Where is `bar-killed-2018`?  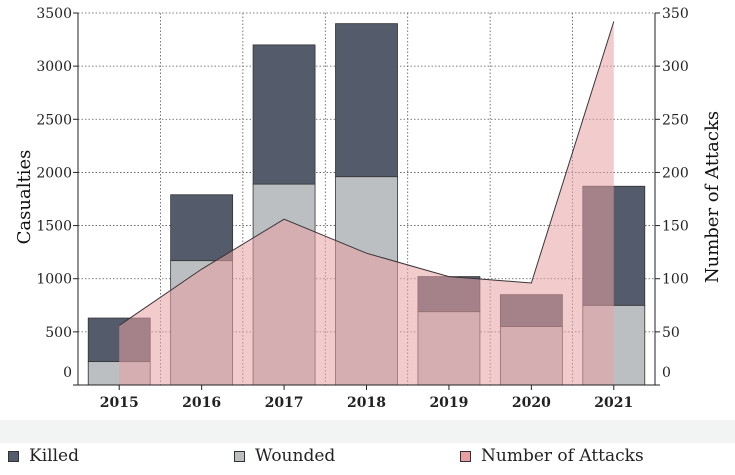 bar-killed-2018 is located at coordinates (366, 100).